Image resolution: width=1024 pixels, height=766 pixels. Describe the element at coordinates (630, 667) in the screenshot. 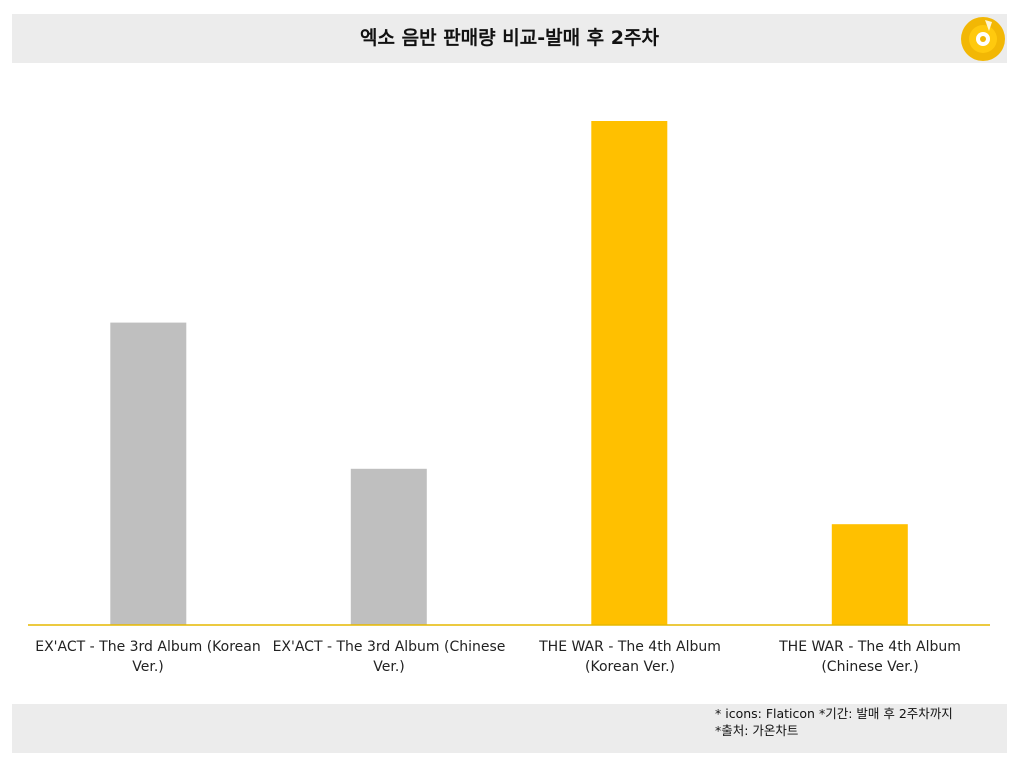

I see `category-label-2-line-2: (Korean Ver.)` at that location.